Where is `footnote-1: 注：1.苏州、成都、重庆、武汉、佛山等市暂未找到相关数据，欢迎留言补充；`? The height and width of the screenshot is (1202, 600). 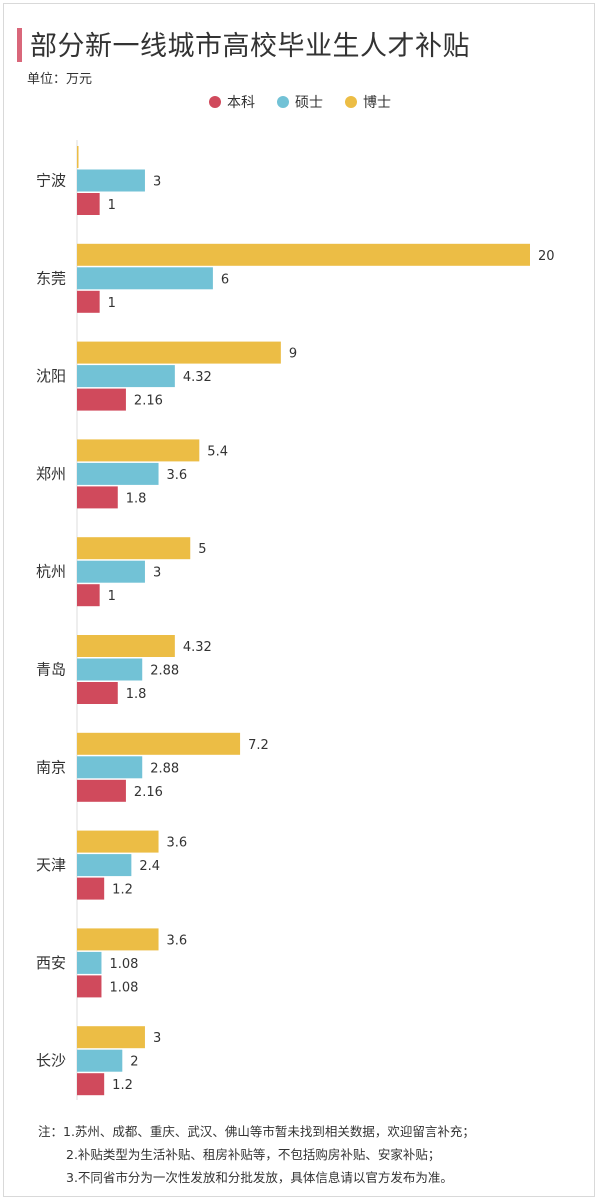 footnote-1: 注：1.苏州、成都、重庆、武汉、佛山等市暂未找到相关数据，欢迎留言补充； is located at coordinates (256, 1131).